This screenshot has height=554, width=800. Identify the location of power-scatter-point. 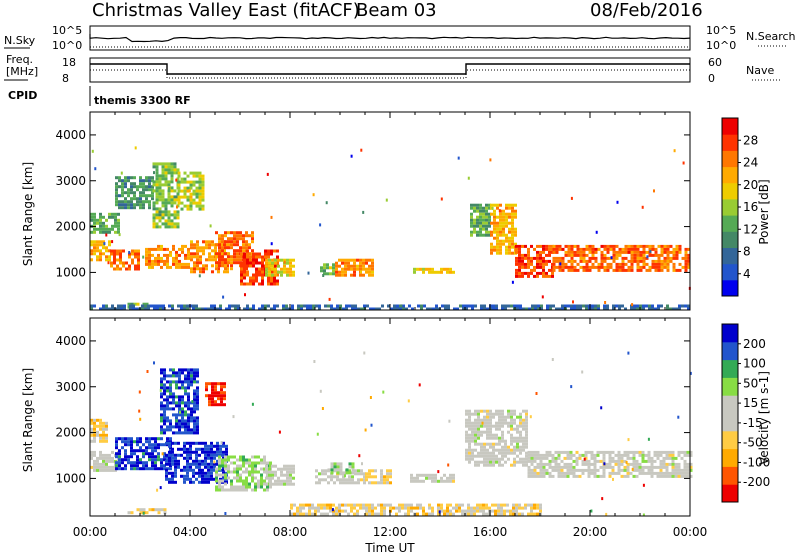
(169, 189).